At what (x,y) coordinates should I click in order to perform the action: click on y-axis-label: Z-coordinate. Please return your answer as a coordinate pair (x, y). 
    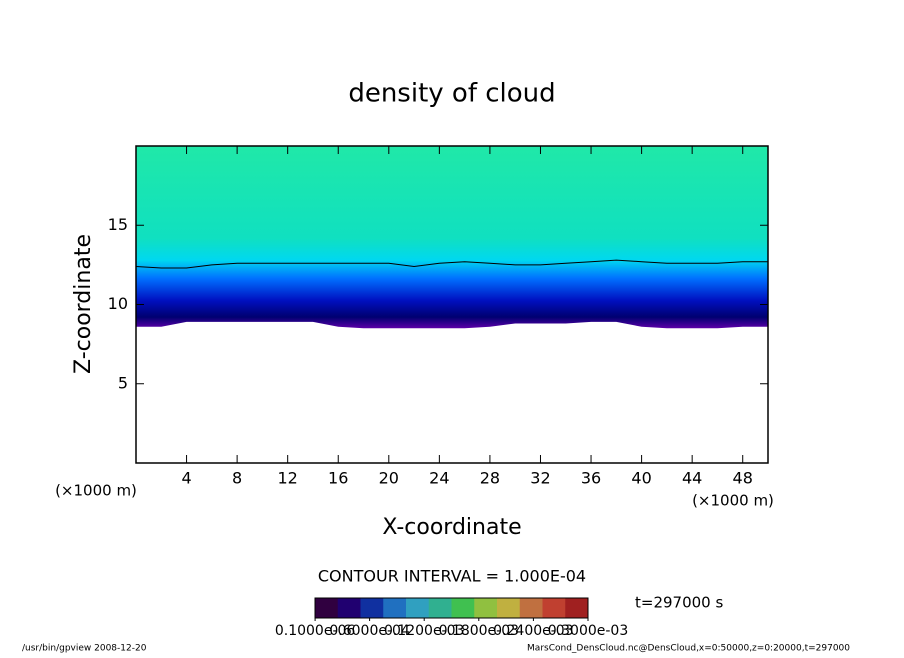
    Looking at the image, I should click on (83, 304).